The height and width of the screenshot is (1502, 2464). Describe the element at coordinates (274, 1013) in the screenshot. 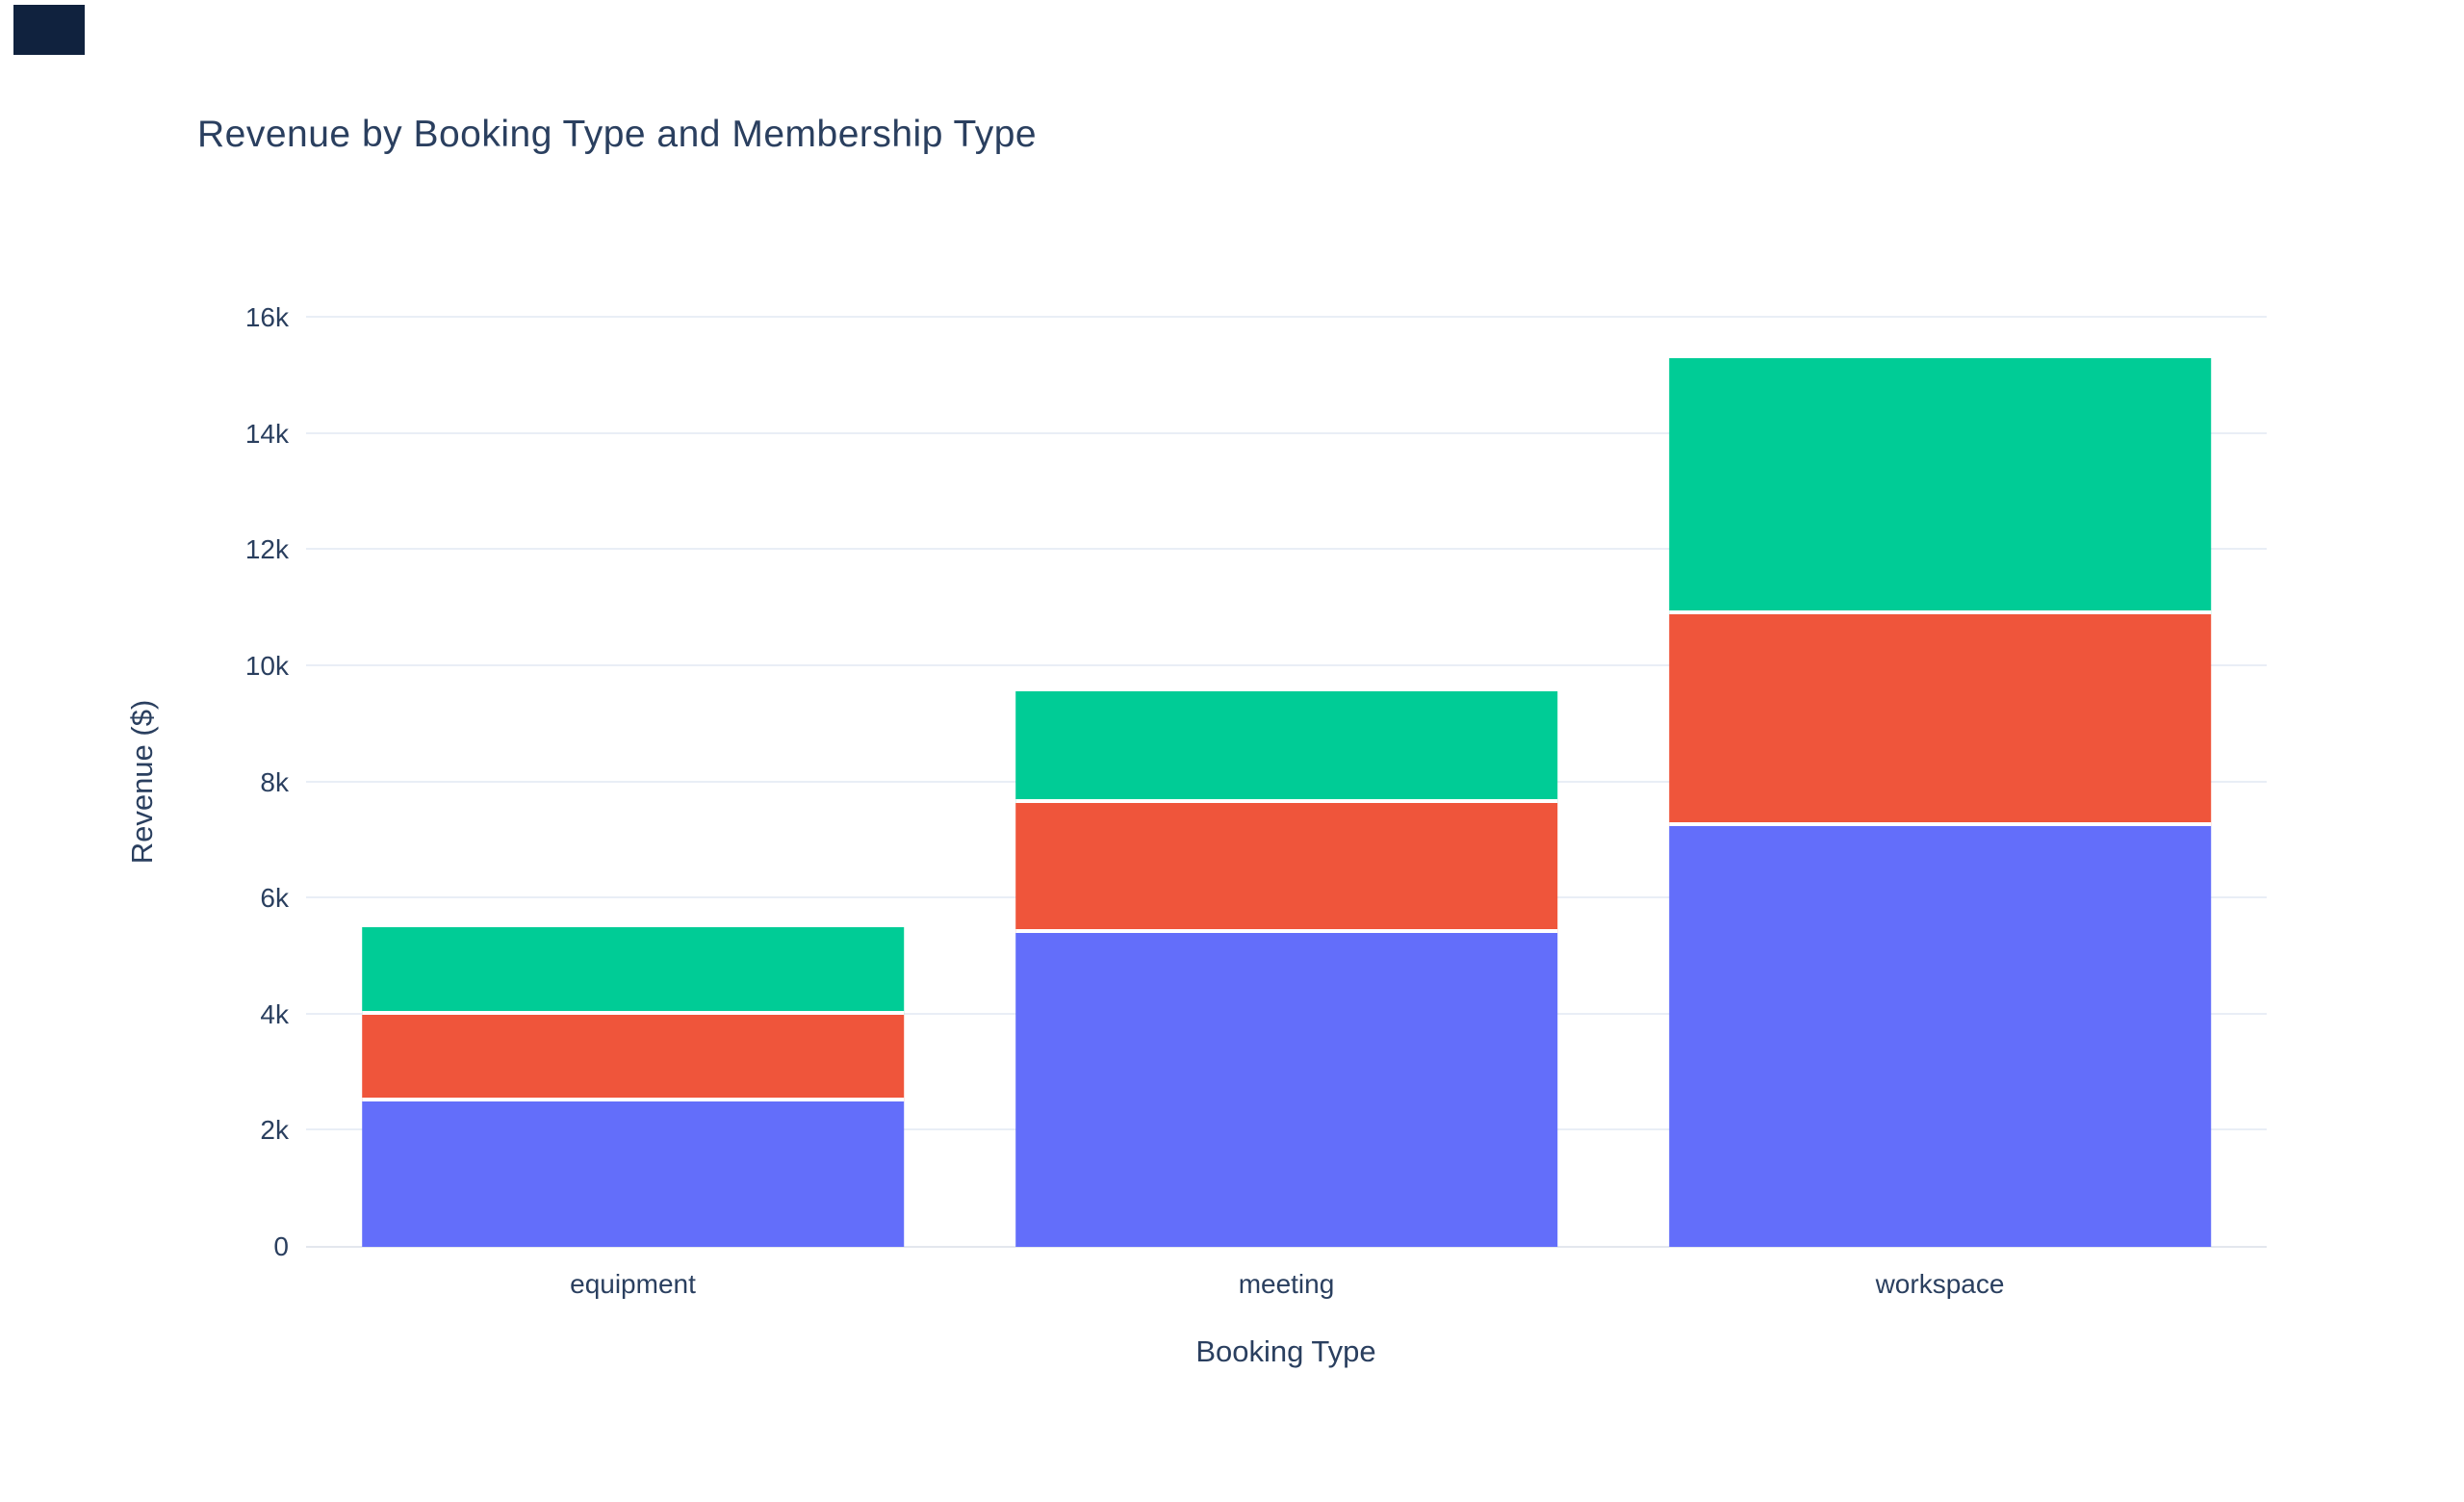

I see `y-tick-label-4k: 4k` at that location.